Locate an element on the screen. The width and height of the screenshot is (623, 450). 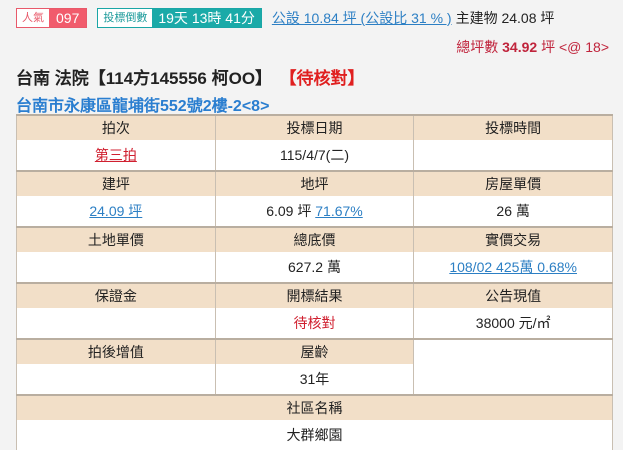
header-cell: 拍後增值 is located at coordinates (116, 351).